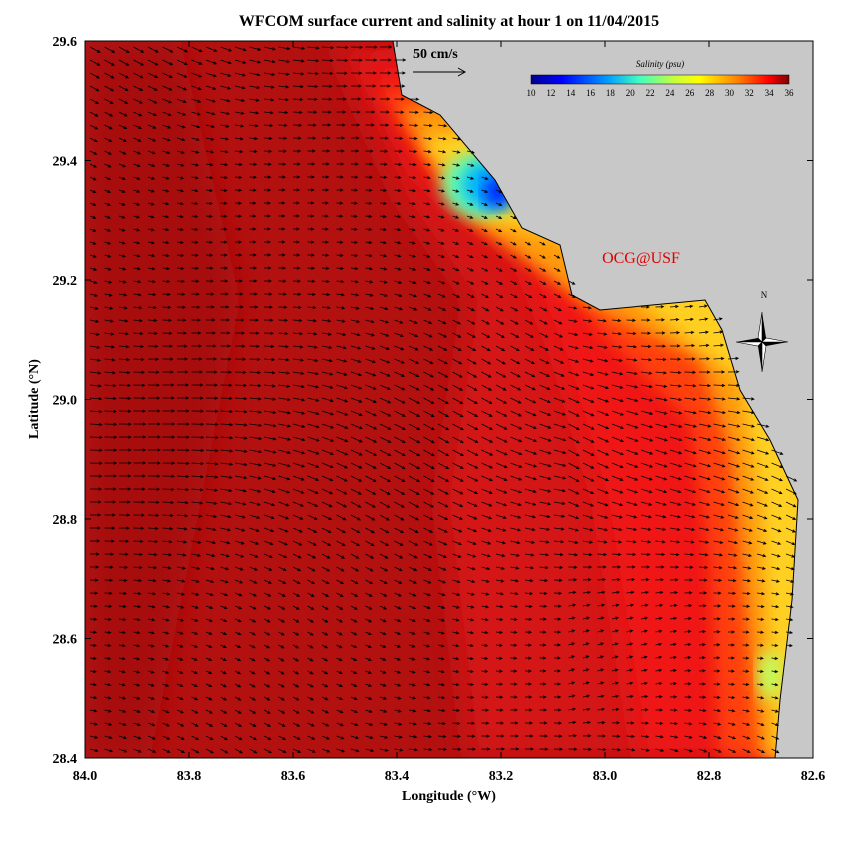  I want to click on y-tick-label: 29.4, so click(65, 162).